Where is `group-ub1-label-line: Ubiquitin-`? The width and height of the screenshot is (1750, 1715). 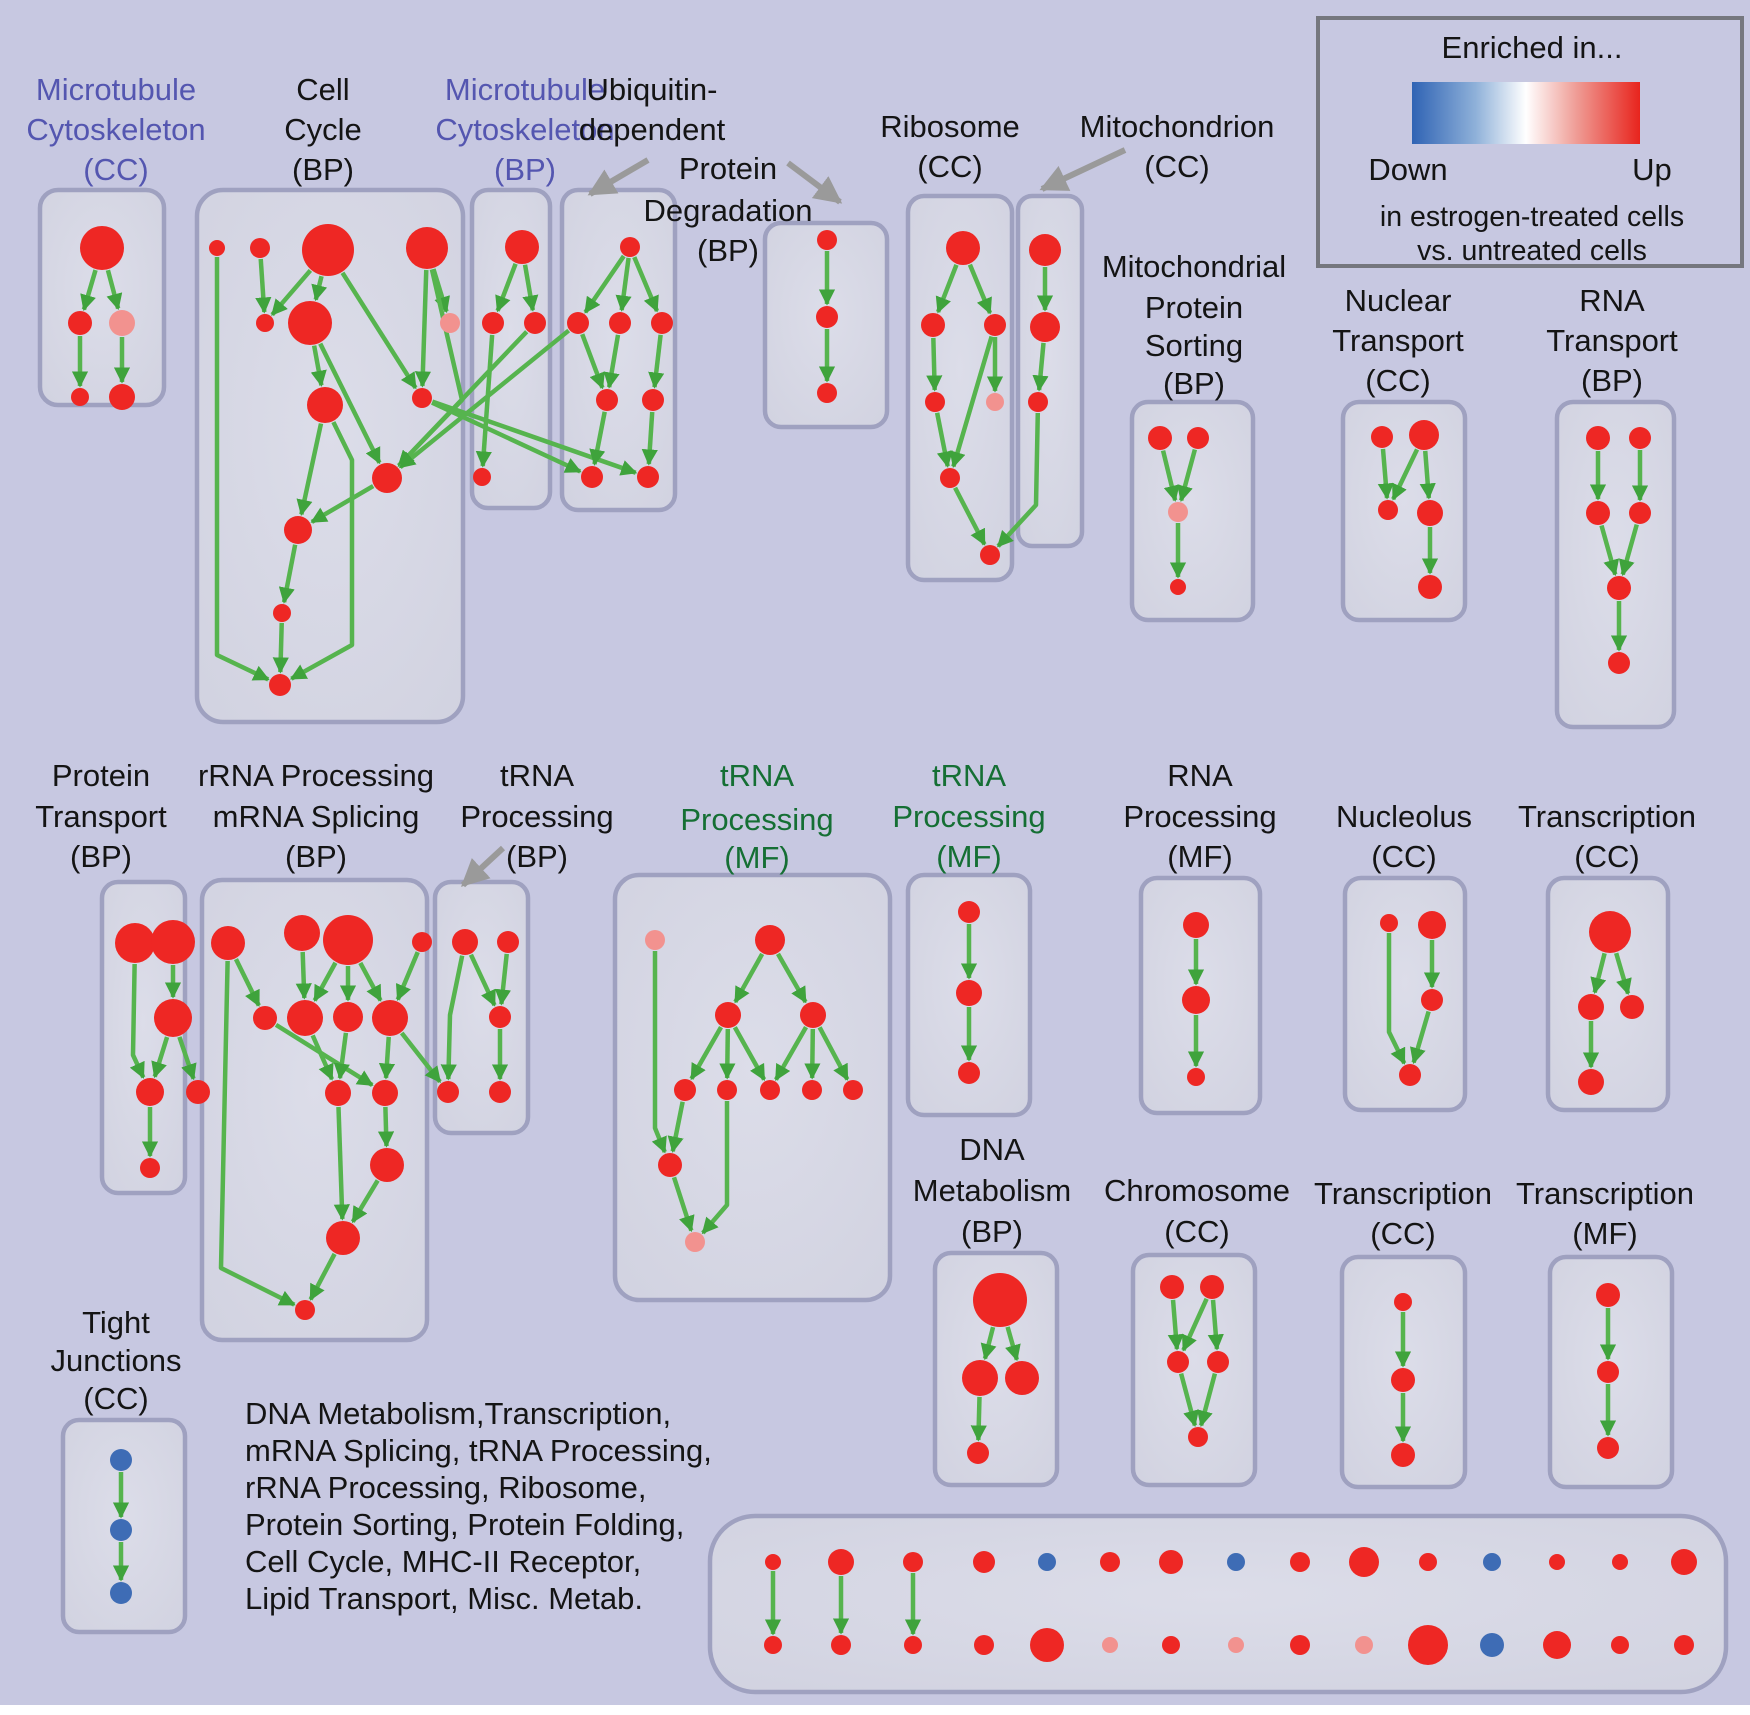 group-ub1-label-line: Ubiquitin- is located at coordinates (652, 89).